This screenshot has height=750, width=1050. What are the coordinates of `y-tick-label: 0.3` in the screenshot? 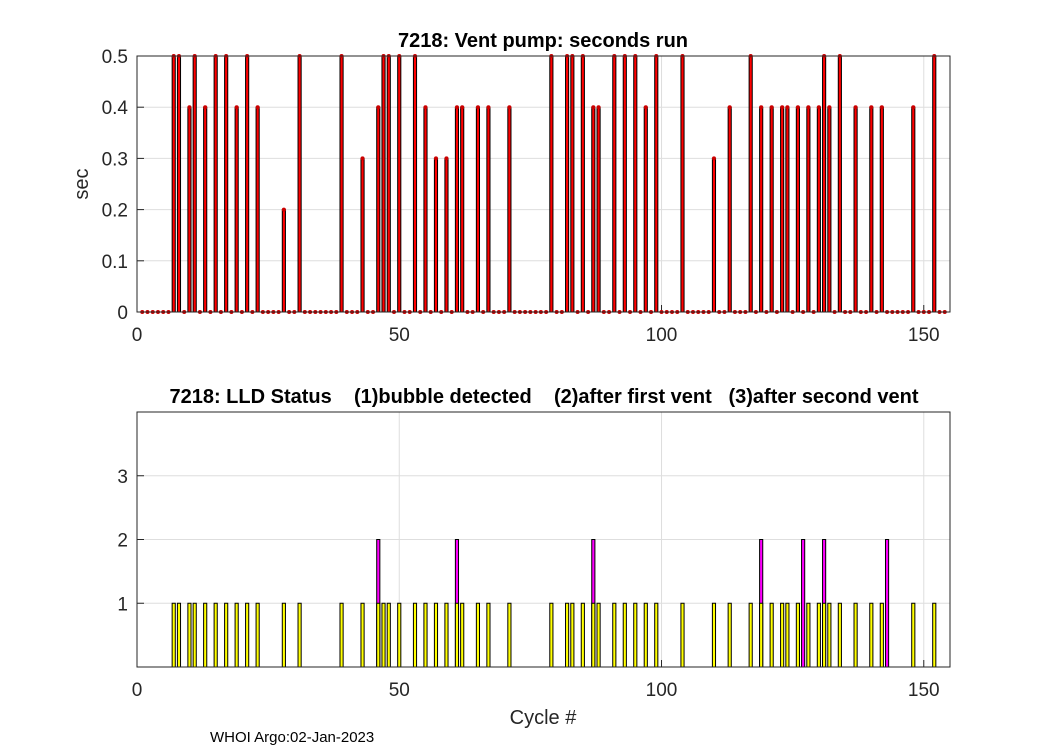 It's located at (115, 159).